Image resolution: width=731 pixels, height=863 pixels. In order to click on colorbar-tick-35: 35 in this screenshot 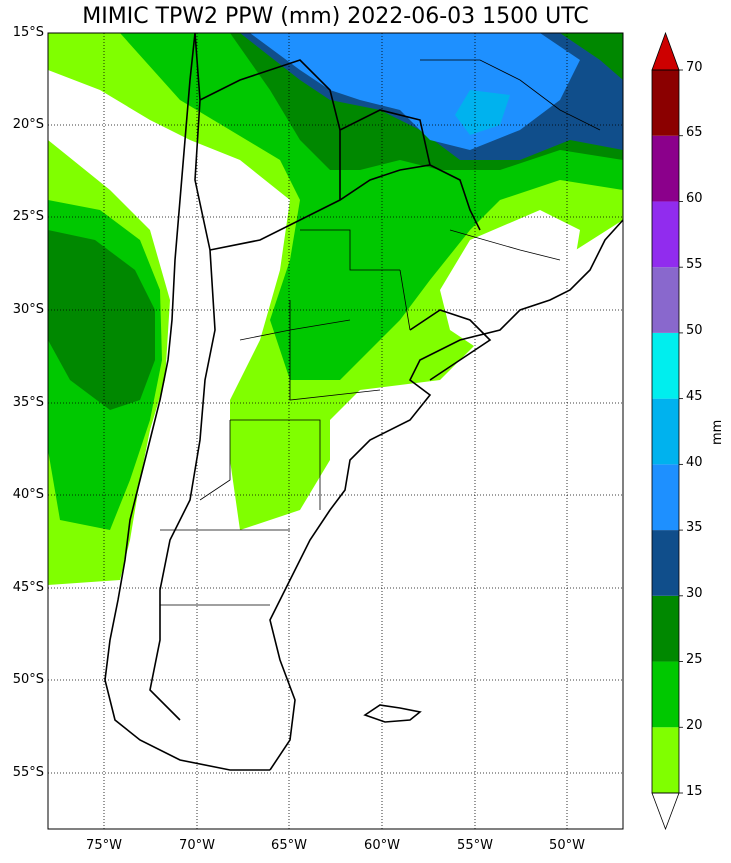, I will do `click(694, 527)`.